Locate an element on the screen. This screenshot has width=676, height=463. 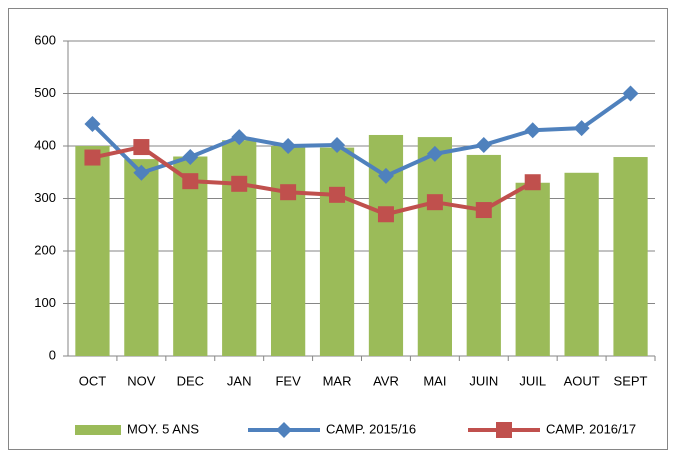
y-tick-label: 400 is located at coordinates (45, 144).